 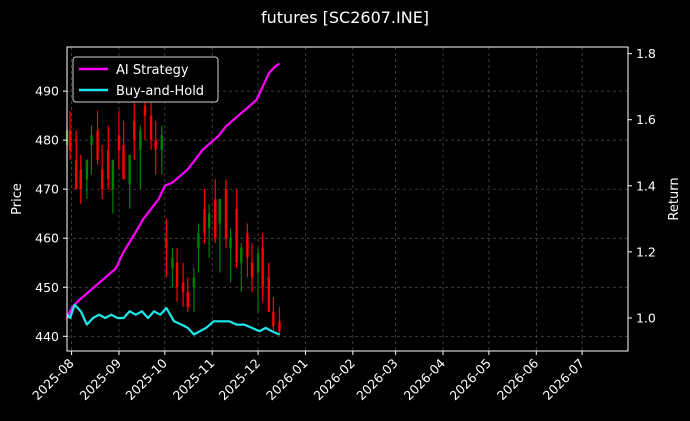 What do you see at coordinates (47, 336) in the screenshot?
I see `y-tick-label: 440` at bounding box center [47, 336].